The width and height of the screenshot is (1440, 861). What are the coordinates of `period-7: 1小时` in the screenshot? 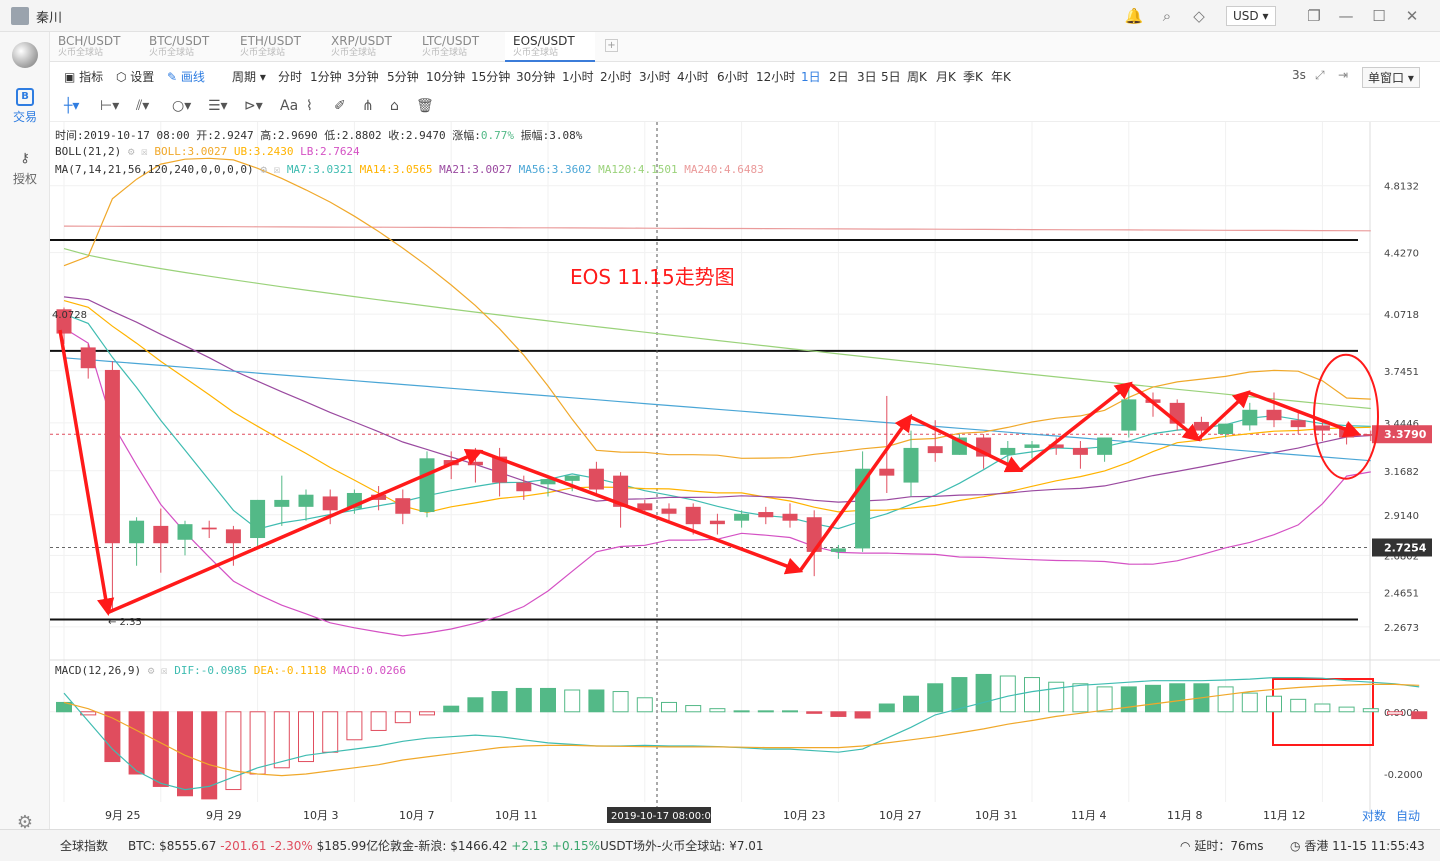 It's located at (578, 77).